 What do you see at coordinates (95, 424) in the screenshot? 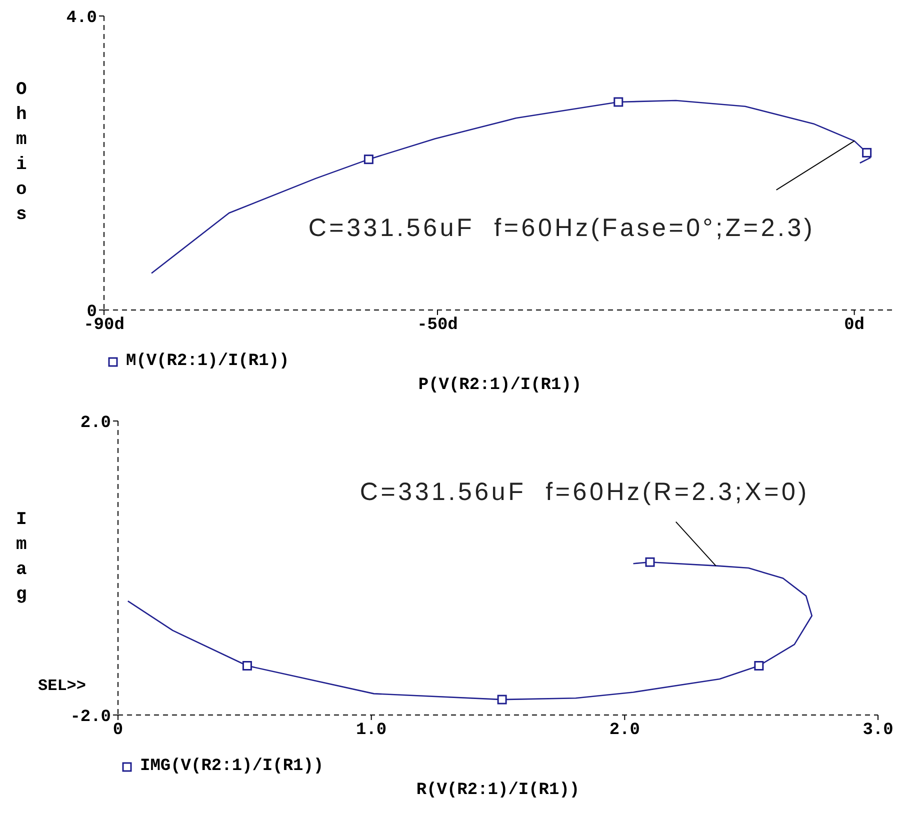
I see `y-tick-label: 2.0` at bounding box center [95, 424].